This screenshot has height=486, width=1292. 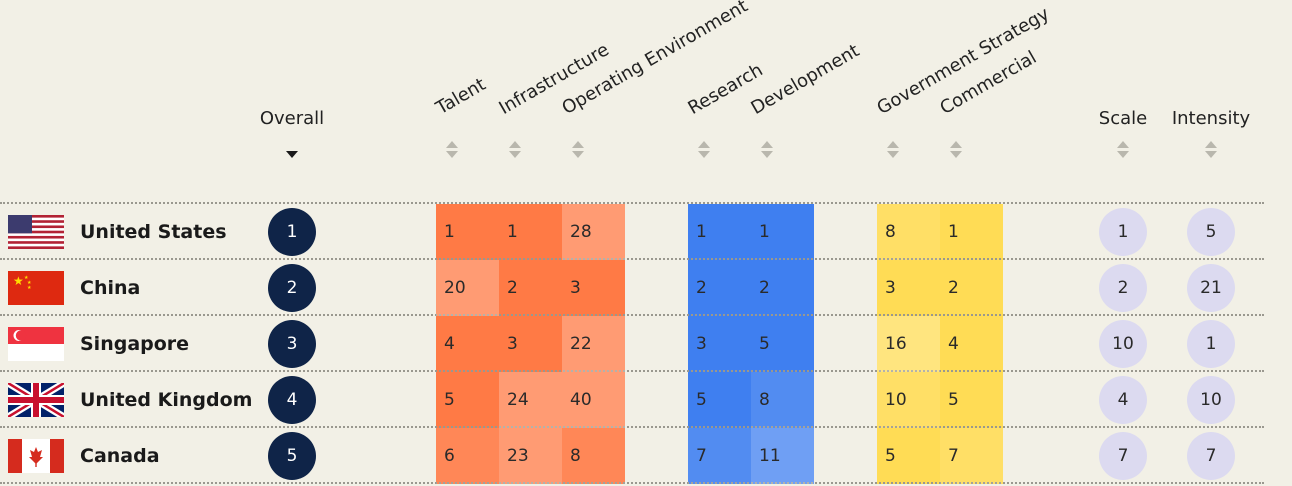 I want to click on us-flag-icon, so click(x=36, y=232).